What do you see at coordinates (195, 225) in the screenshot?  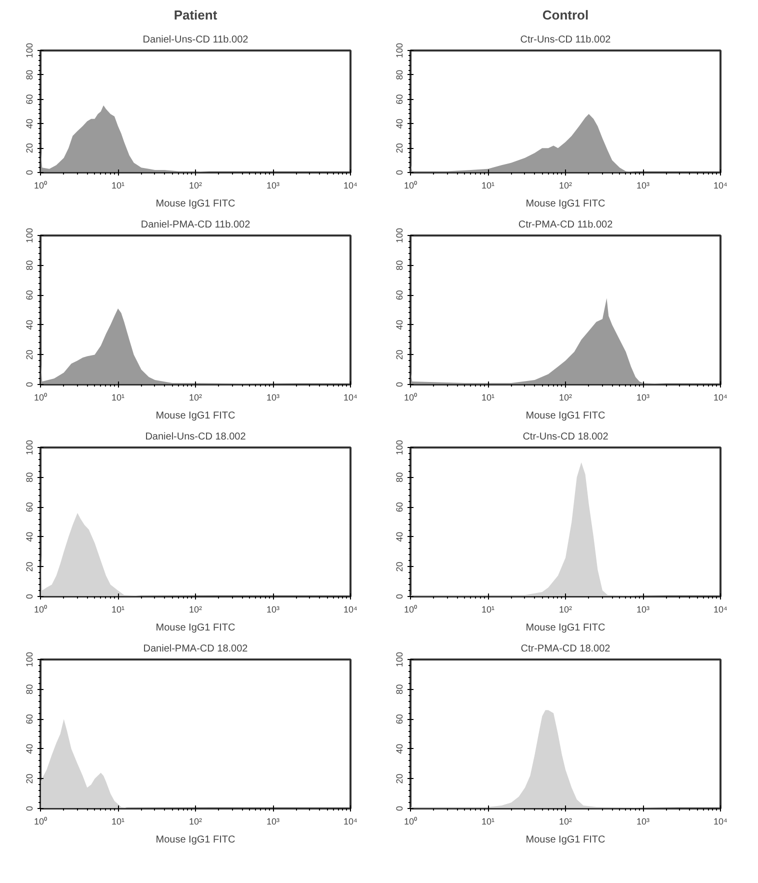 I see `chart-title: Daniel-PMA-CD 11b.002` at bounding box center [195, 225].